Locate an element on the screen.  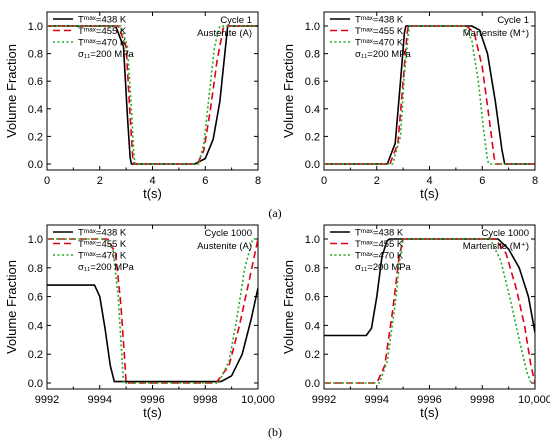
chart-2-ylabel: Volume Fraction is located at coordinates (11, 307).